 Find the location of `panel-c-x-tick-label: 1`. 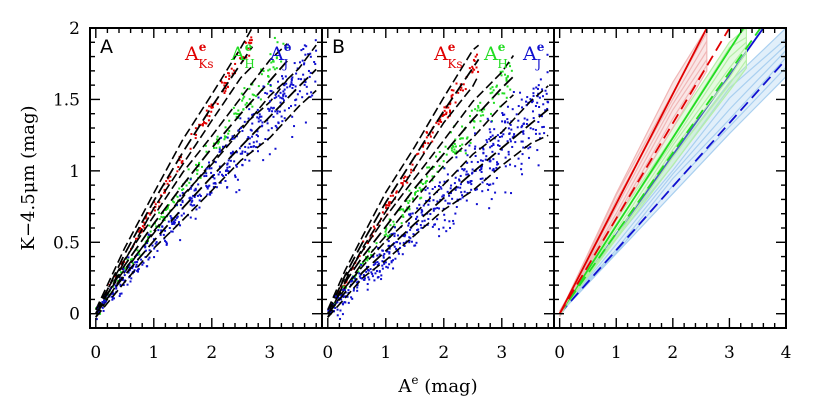

panel-c-x-tick-label: 1 is located at coordinates (616, 353).